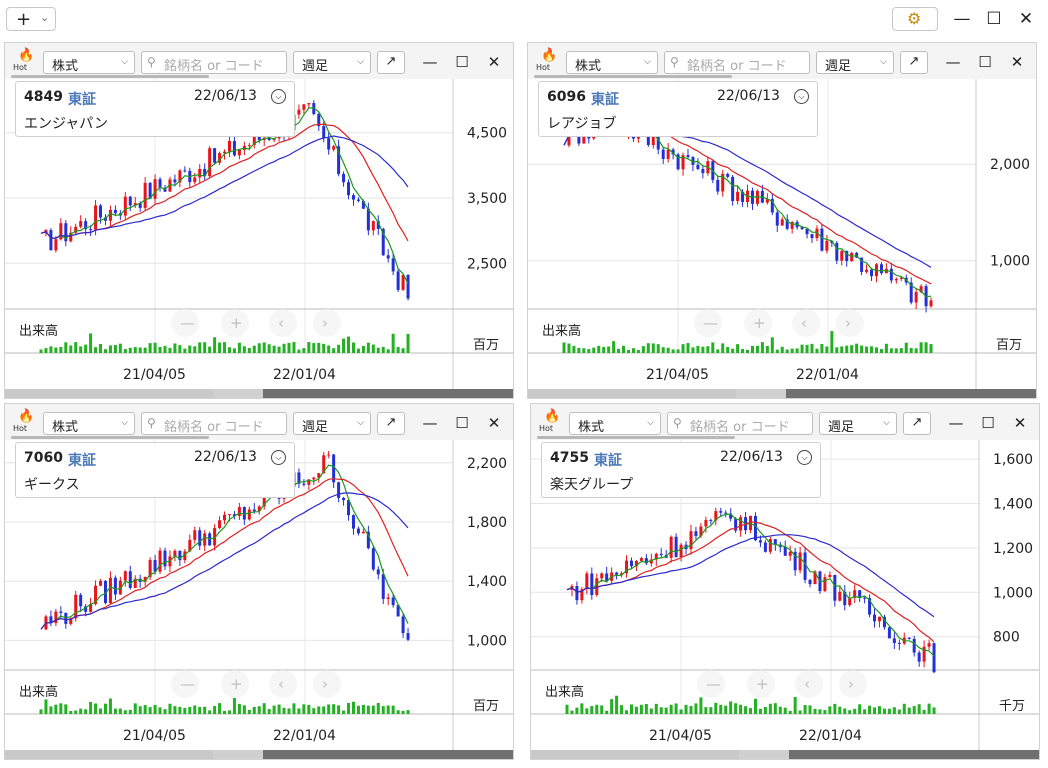 This screenshot has height=768, width=1048. I want to click on window-maximize-button: ☐, so click(994, 19).